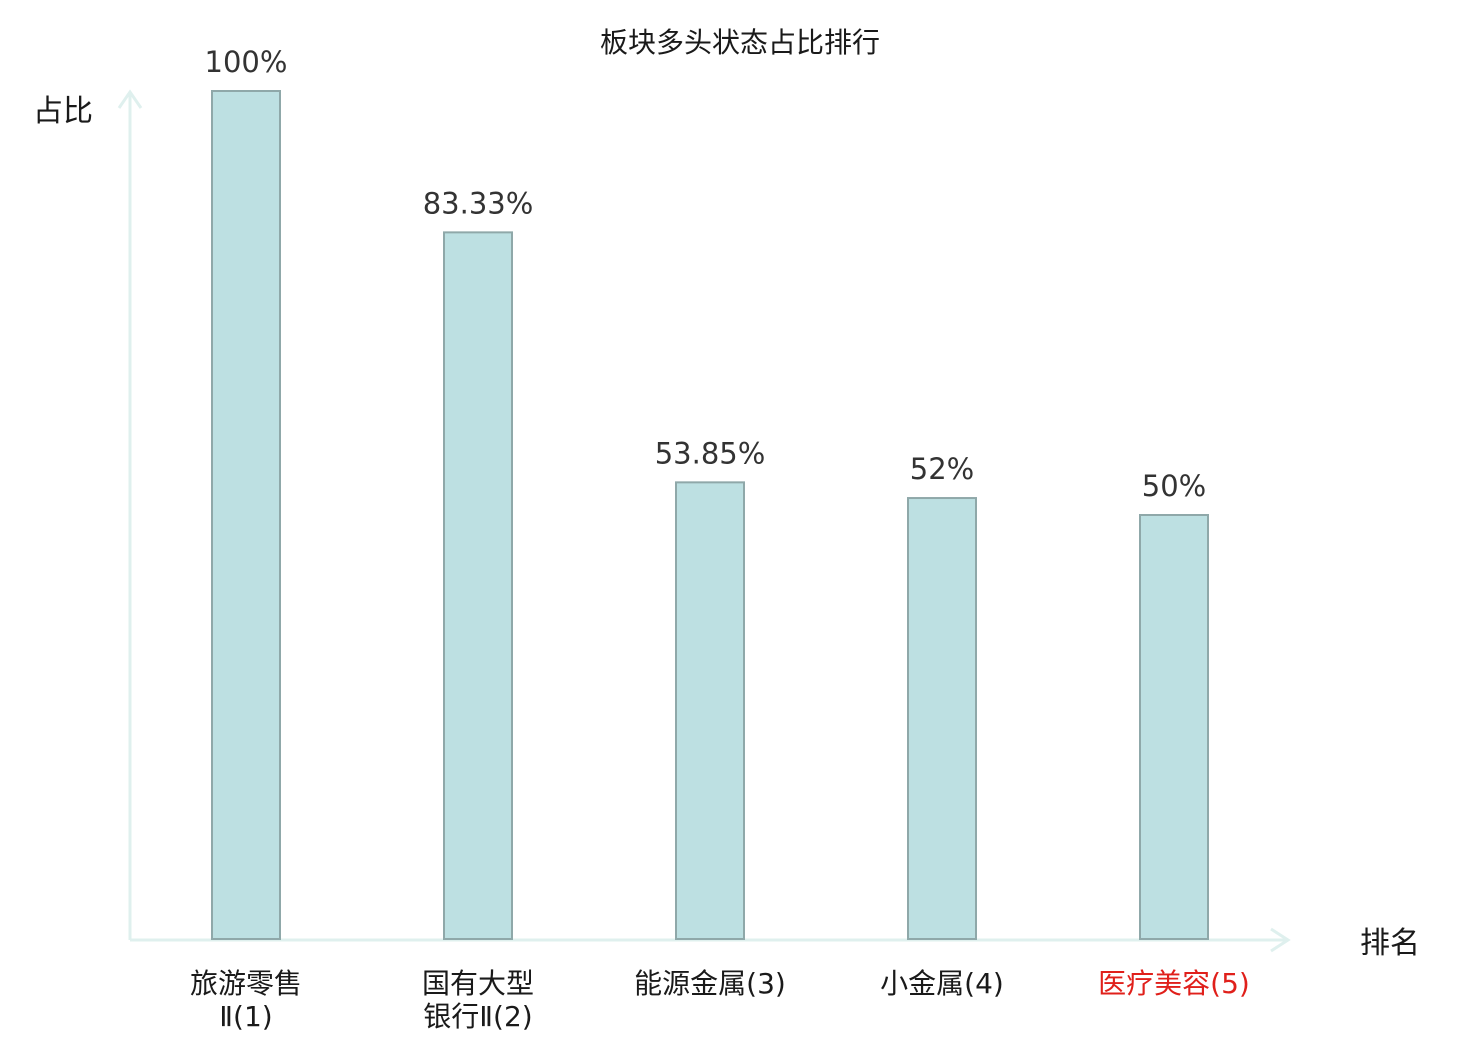 This screenshot has height=1040, width=1480. What do you see at coordinates (478, 203) in the screenshot?
I see `value-label: 83.33%` at bounding box center [478, 203].